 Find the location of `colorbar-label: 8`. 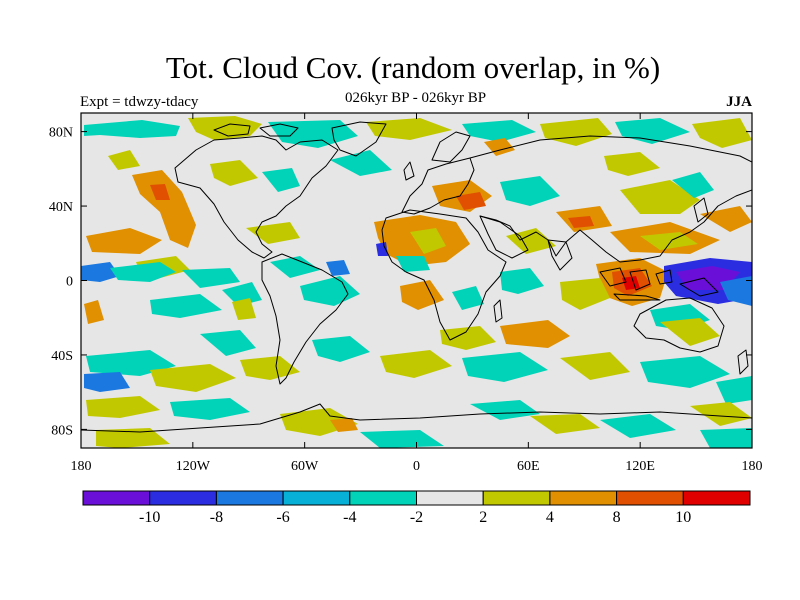

colorbar-label: 8 is located at coordinates (617, 517).